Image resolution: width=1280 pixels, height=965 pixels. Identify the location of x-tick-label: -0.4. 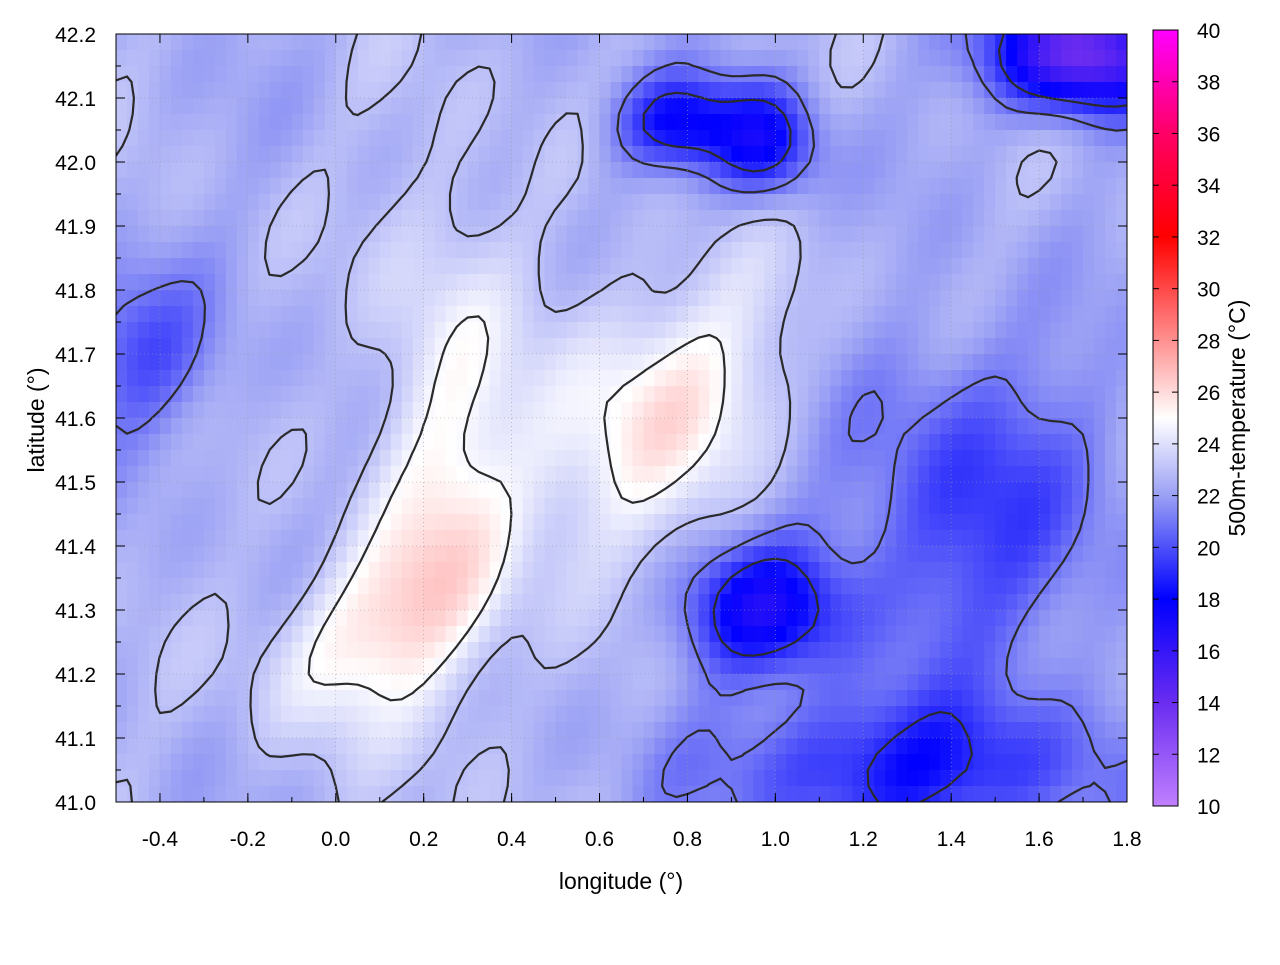
(160, 839).